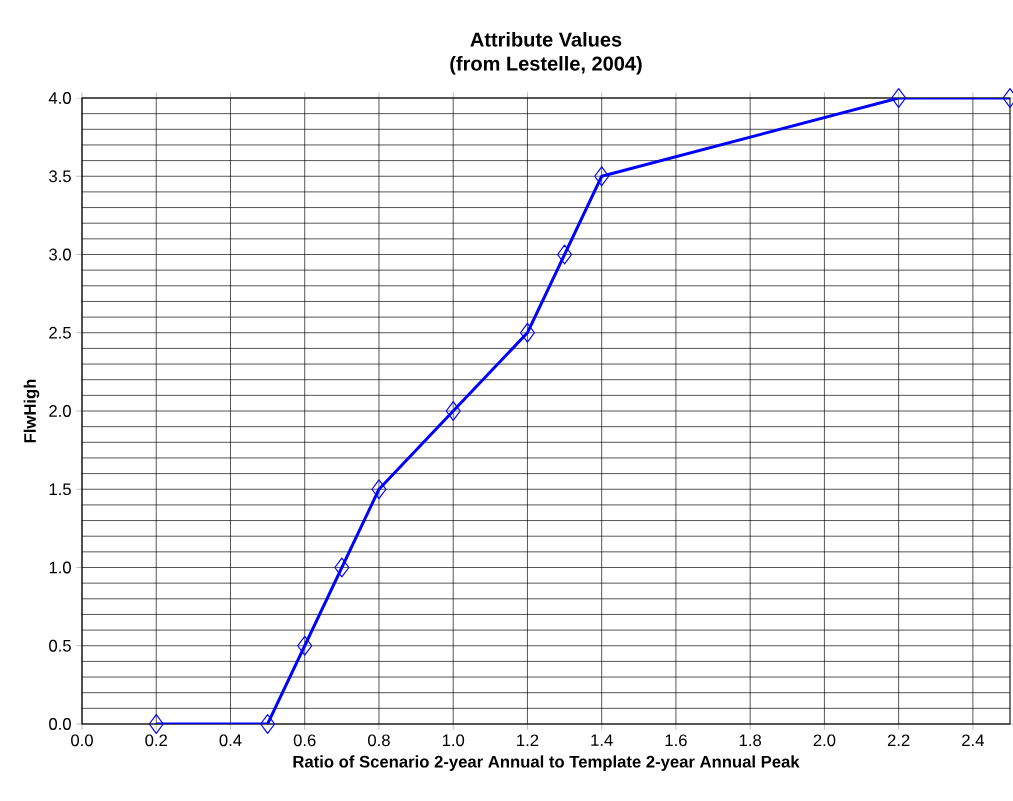  Describe the element at coordinates (528, 740) in the screenshot. I see `x-tick-label: 1.2` at that location.